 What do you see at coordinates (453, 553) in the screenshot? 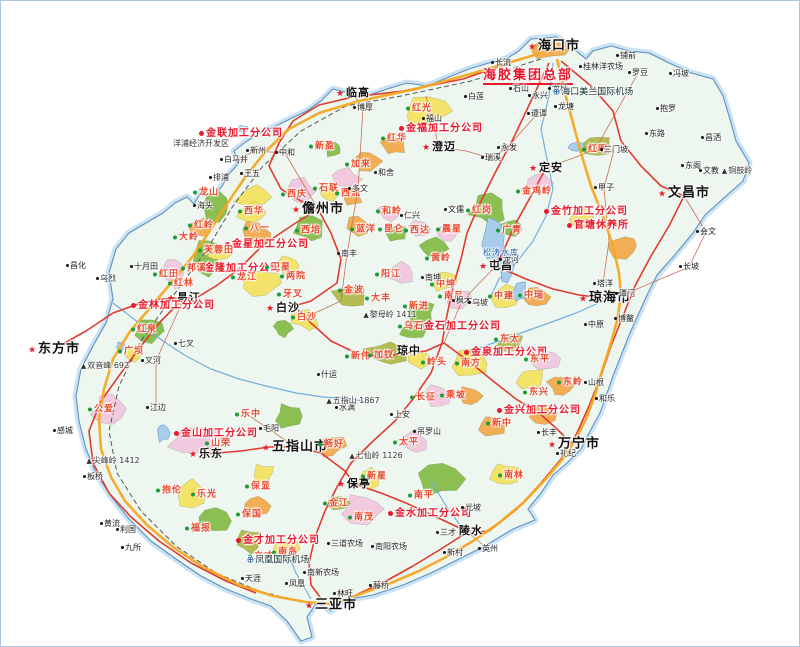
I see `town-label: 新村` at bounding box center [453, 553].